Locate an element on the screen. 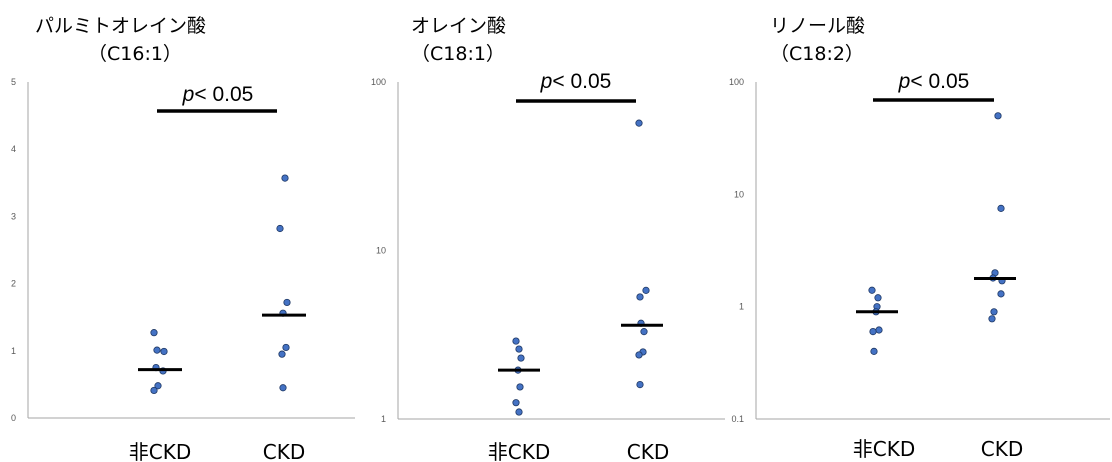 The image size is (1112, 462). y-tick-label: 4 is located at coordinates (13, 149).